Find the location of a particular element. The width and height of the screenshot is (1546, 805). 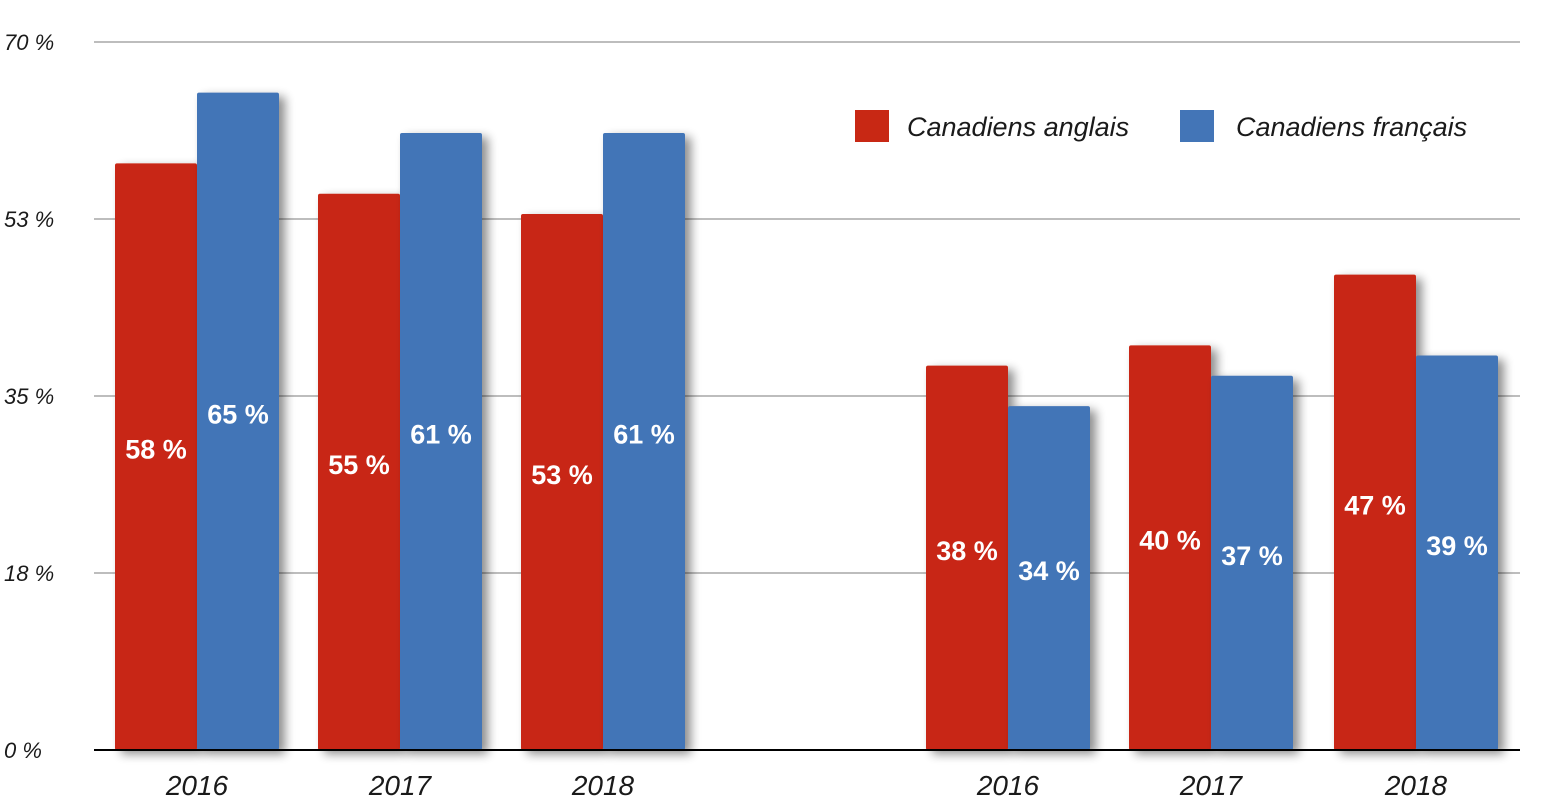

data-label: 65 % is located at coordinates (238, 414).